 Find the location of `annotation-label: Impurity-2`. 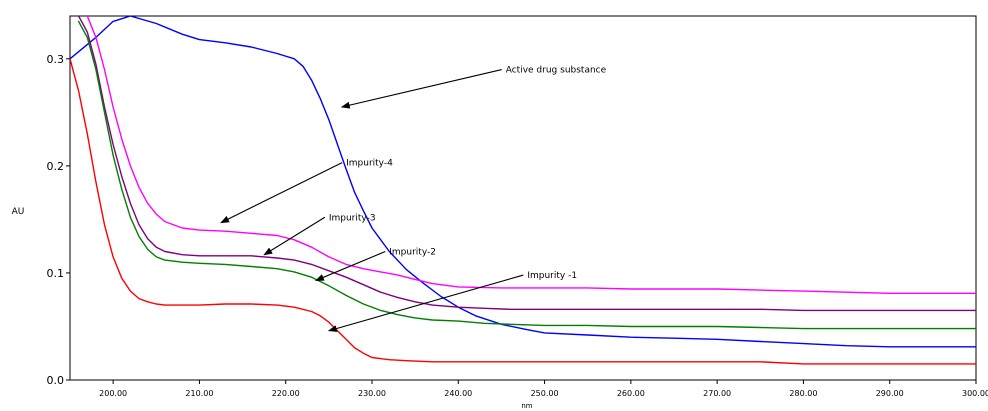

annotation-label: Impurity-2 is located at coordinates (412, 253).